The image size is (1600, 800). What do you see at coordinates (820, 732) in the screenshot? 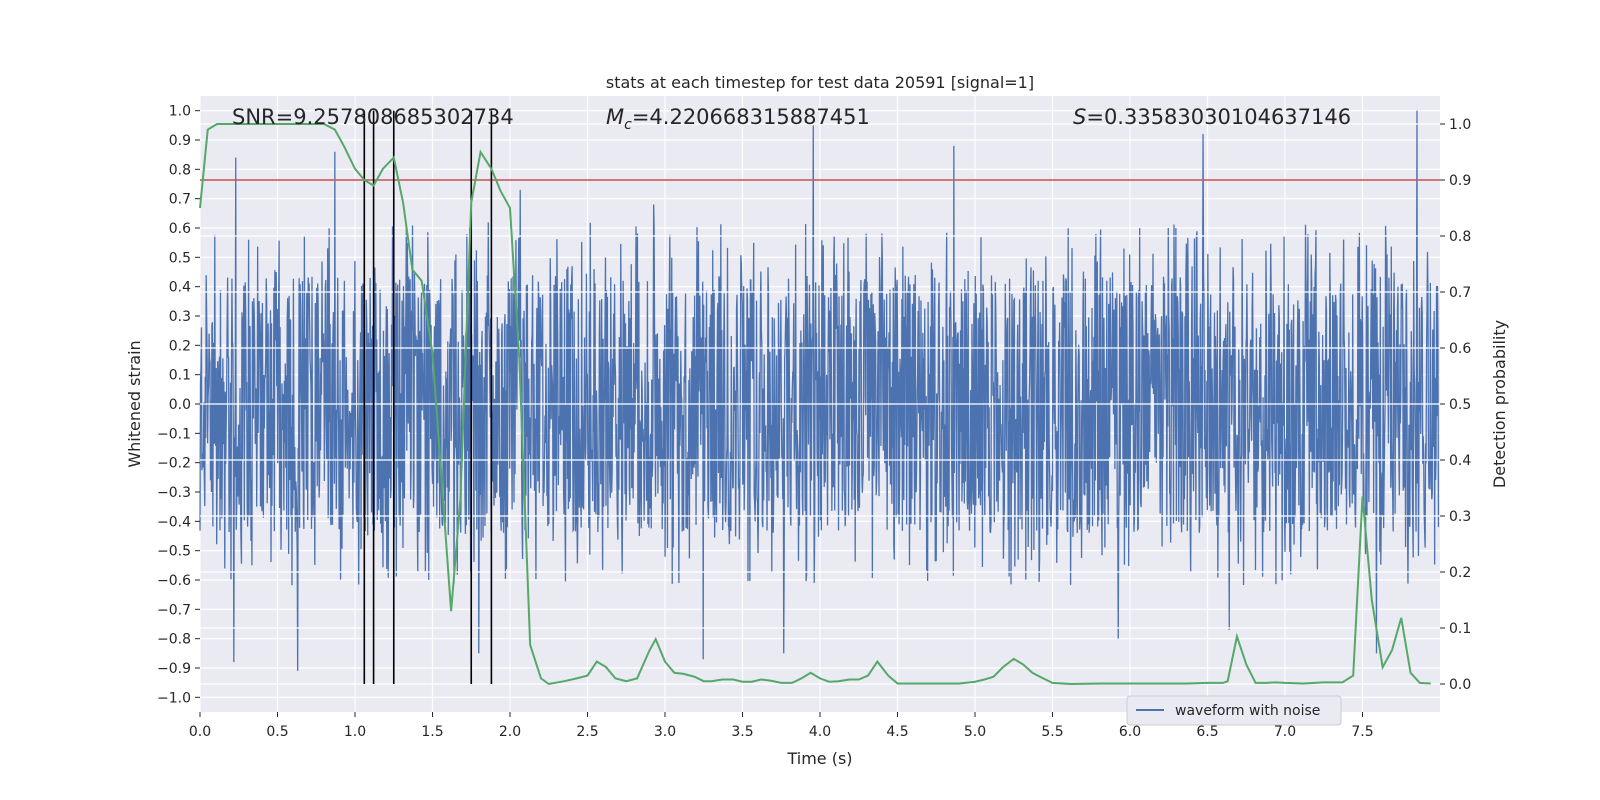
I see `x-tick-label: 4.0` at bounding box center [820, 732].